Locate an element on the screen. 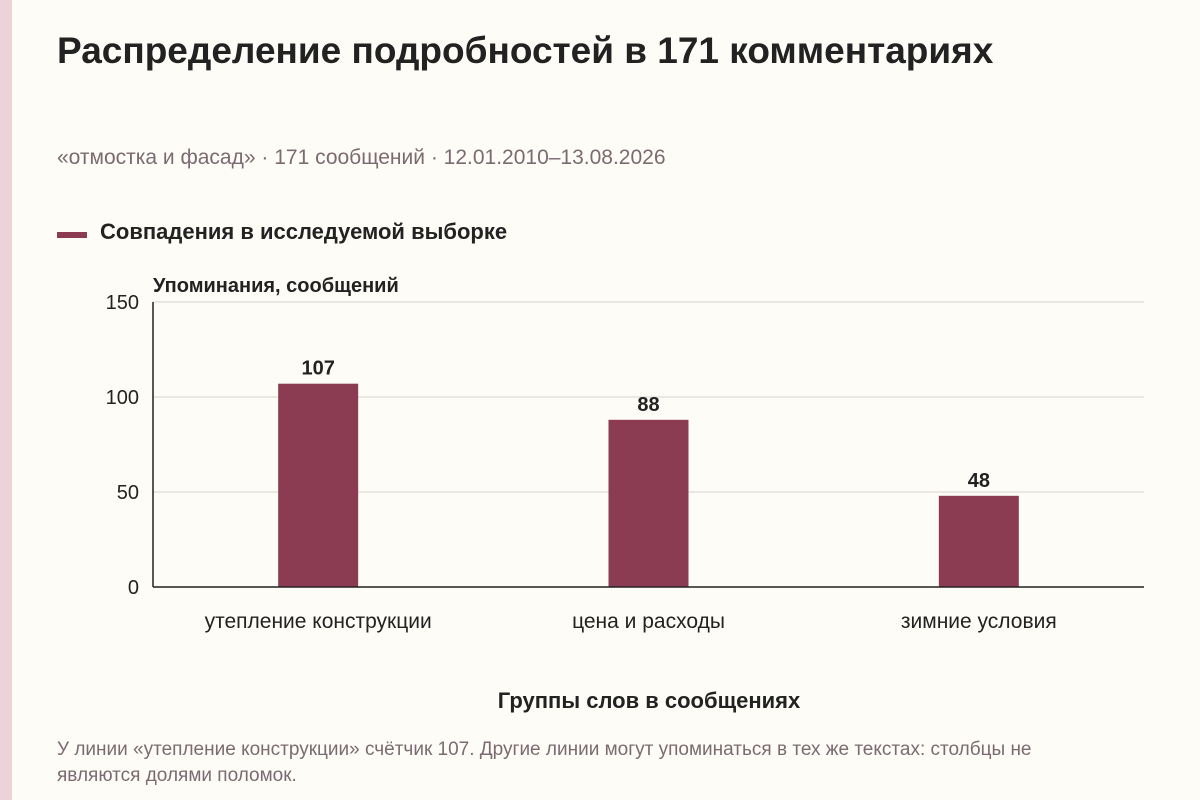 The width and height of the screenshot is (1200, 800). accent-strip is located at coordinates (6, 400).